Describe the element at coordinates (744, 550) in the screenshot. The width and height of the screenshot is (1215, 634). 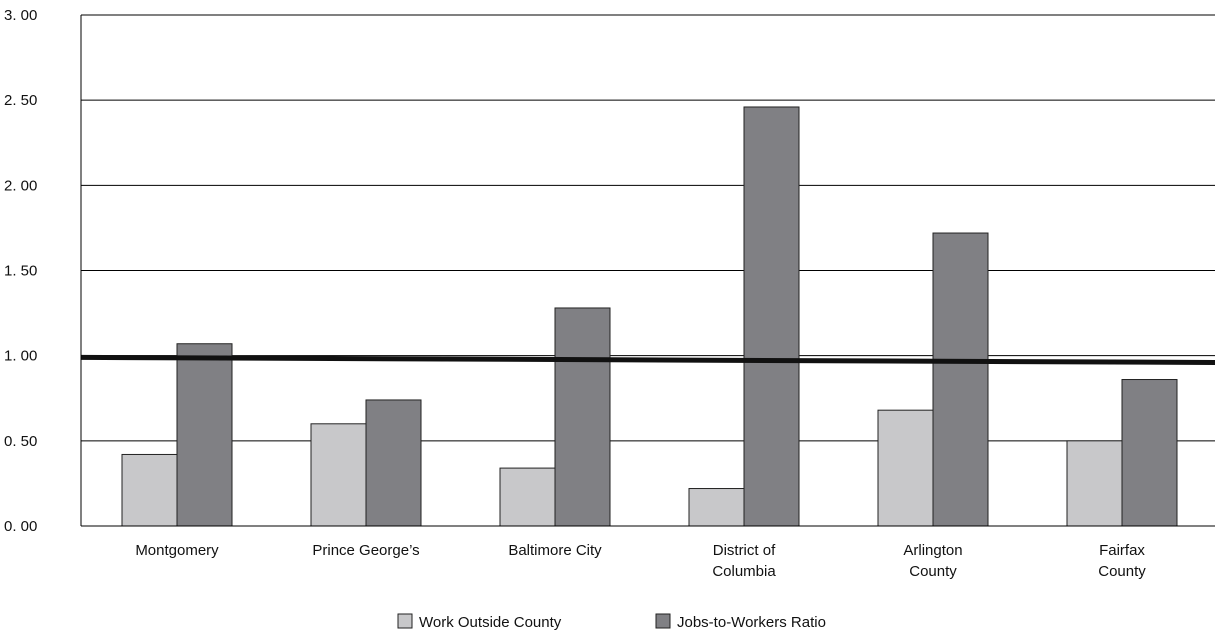
I see `x-category-label: District of` at that location.